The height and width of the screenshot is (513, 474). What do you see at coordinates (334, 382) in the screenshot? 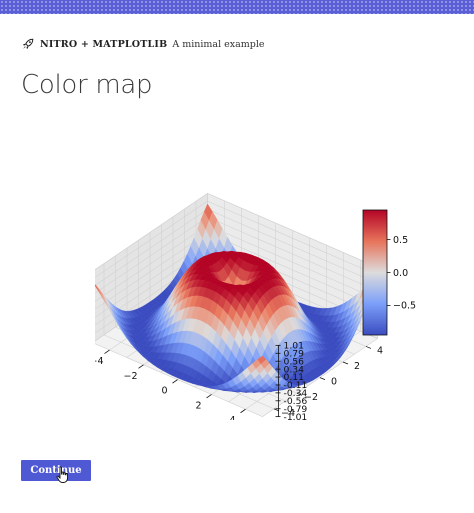
I see `y-tick-label: 0` at bounding box center [334, 382].